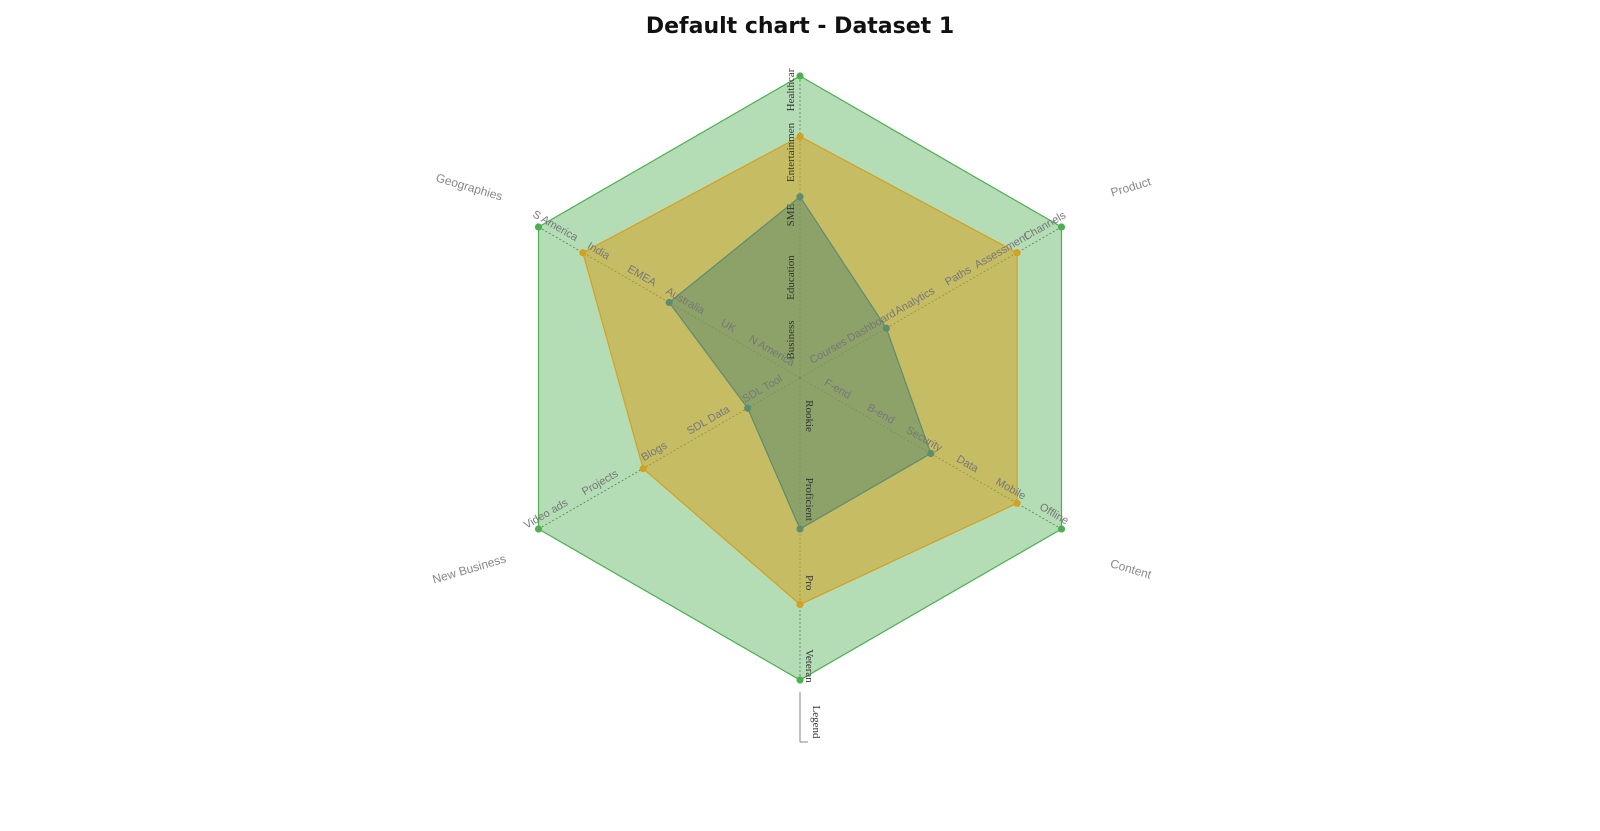 This screenshot has width=1600, height=831. What do you see at coordinates (469, 187) in the screenshot?
I see `axis-6-title: Geographies` at bounding box center [469, 187].